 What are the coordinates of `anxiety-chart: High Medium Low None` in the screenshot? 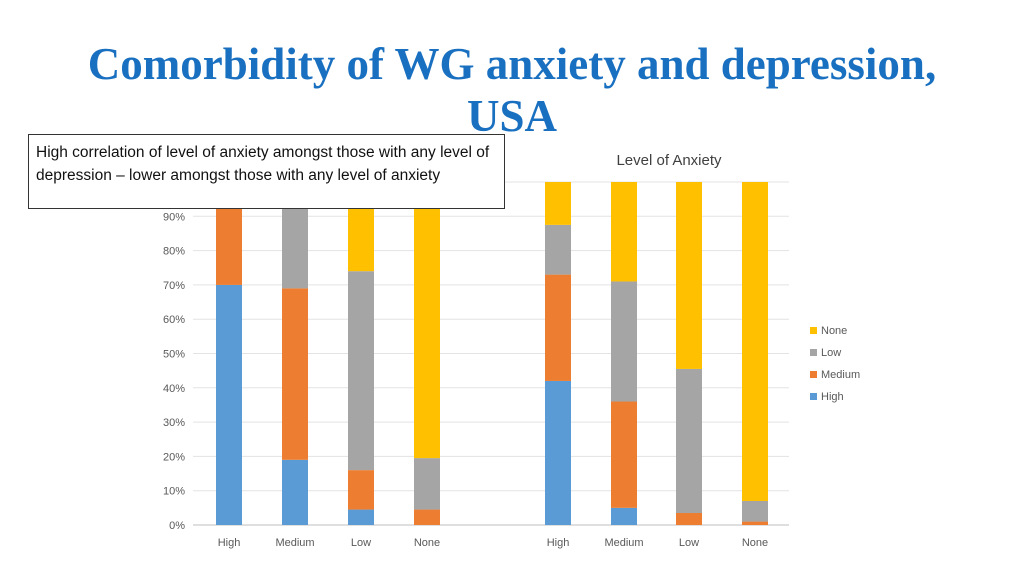 It's located at (656, 365).